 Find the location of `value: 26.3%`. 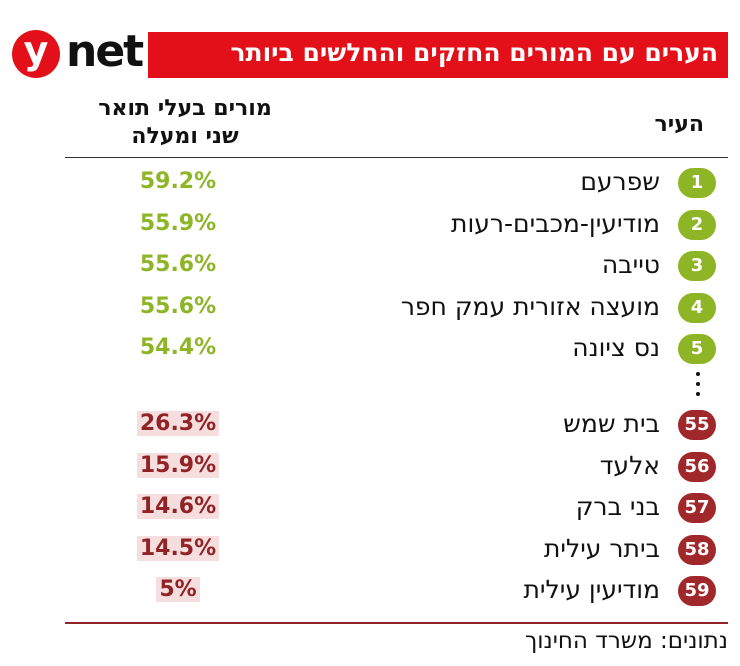

value: 26.3% is located at coordinates (178, 423).